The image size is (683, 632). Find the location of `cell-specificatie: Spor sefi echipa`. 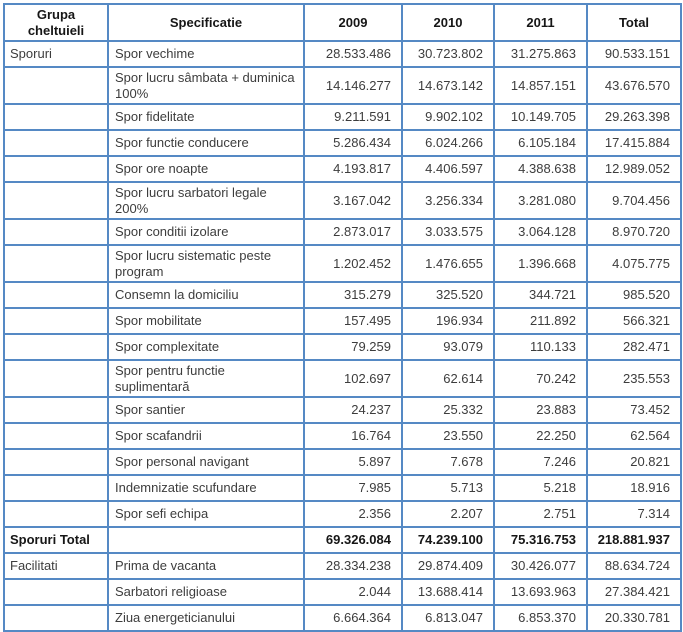

cell-specificatie: Spor sefi echipa is located at coordinates (206, 514).